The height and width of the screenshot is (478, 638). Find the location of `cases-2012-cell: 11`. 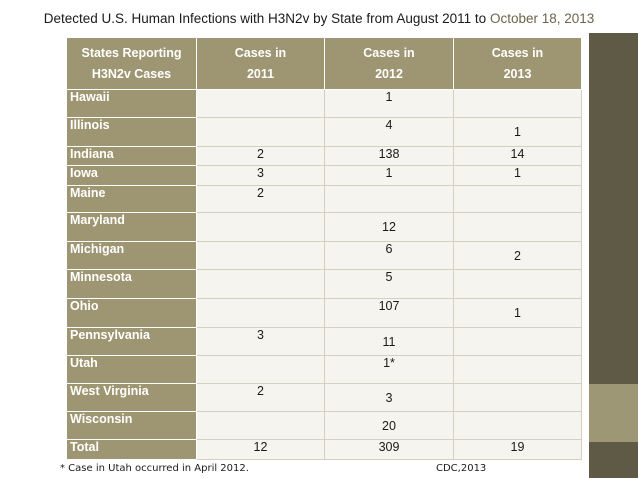

cases-2012-cell: 11 is located at coordinates (389, 341).